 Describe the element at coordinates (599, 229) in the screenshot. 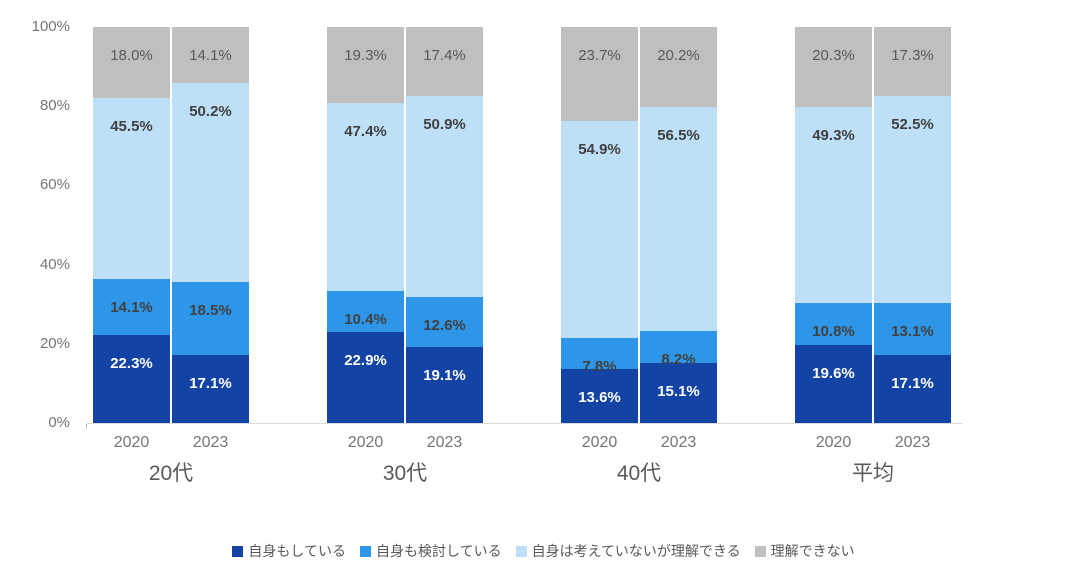

I see `bar-segment: 54.9%` at that location.